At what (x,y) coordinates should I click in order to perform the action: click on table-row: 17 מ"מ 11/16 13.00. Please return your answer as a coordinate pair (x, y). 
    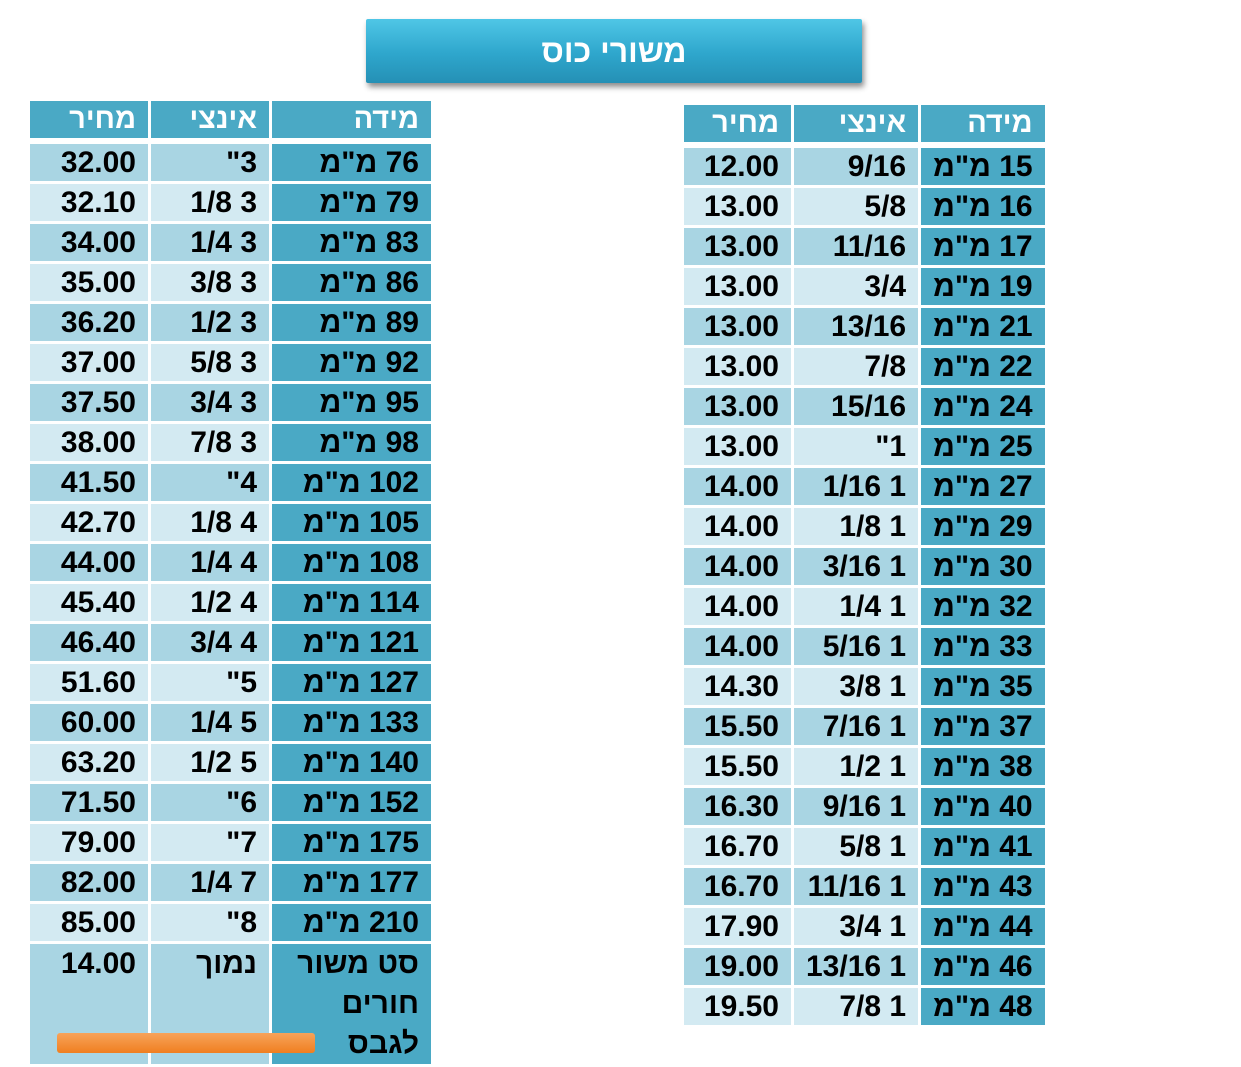
    Looking at the image, I should click on (864, 246).